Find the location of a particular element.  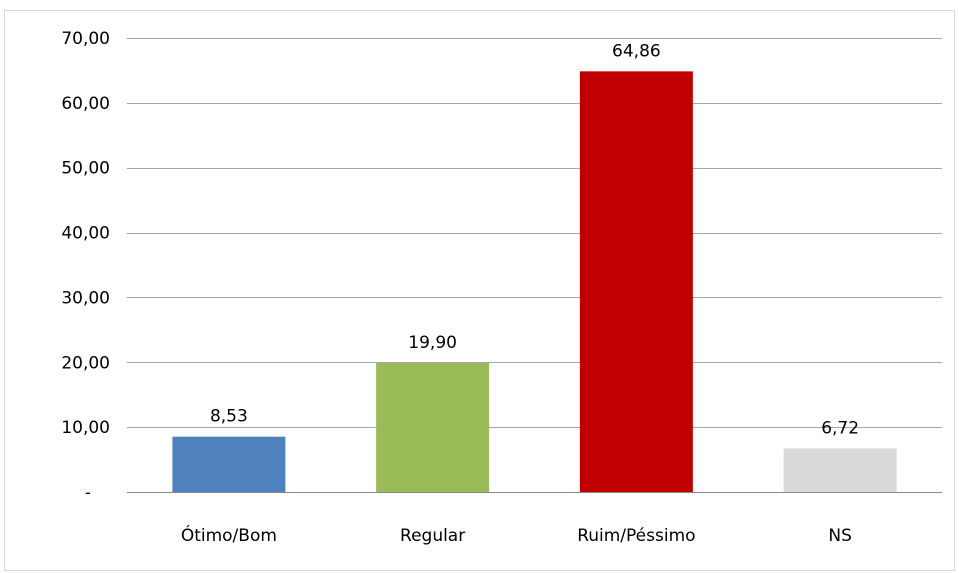

y-tick-label: 70,00 is located at coordinates (85, 39).